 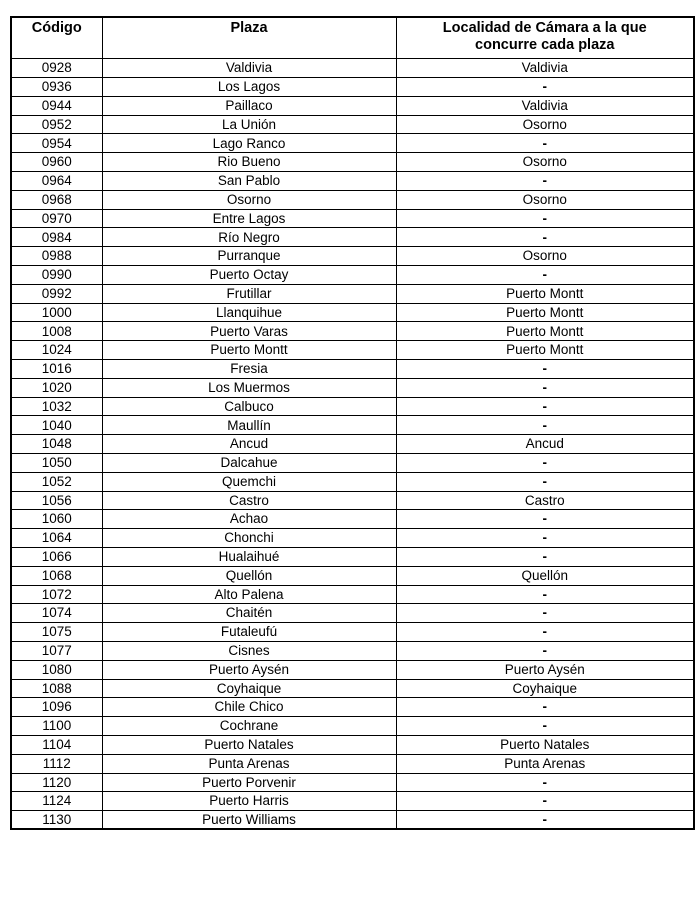 I want to click on table-row: 0936 Los Lagos -, so click(x=352, y=87).